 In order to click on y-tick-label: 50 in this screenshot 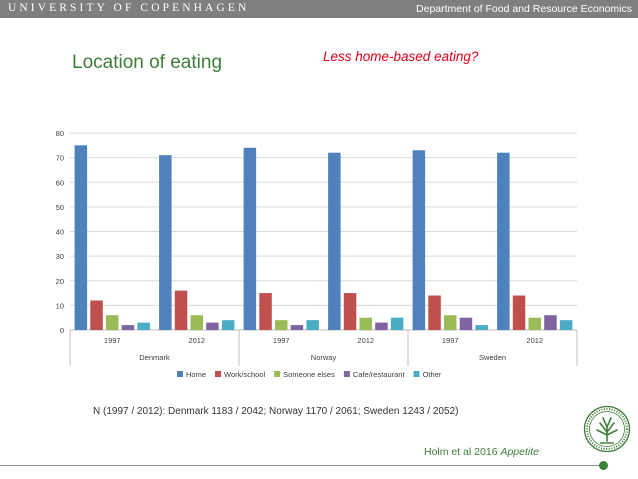, I will do `click(60, 207)`.